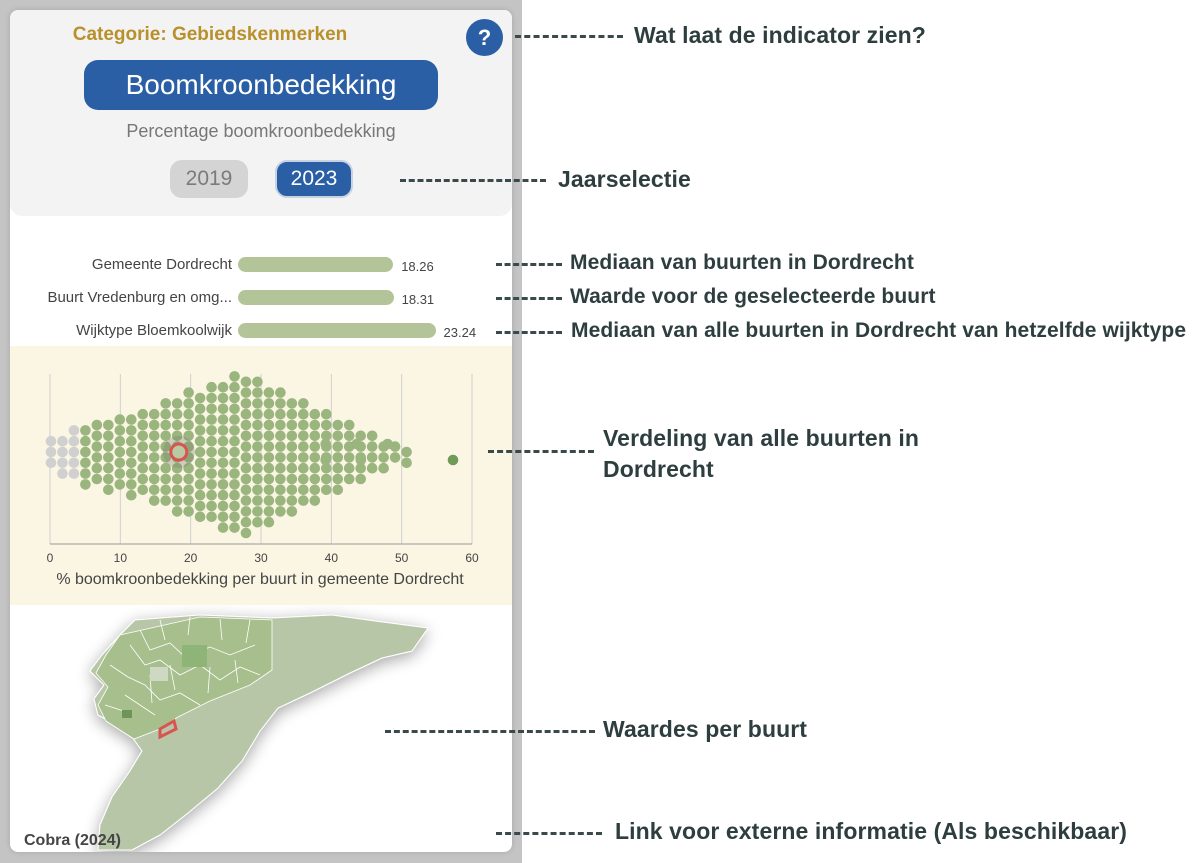  I want to click on neighbourhood-map, so click(261, 728).